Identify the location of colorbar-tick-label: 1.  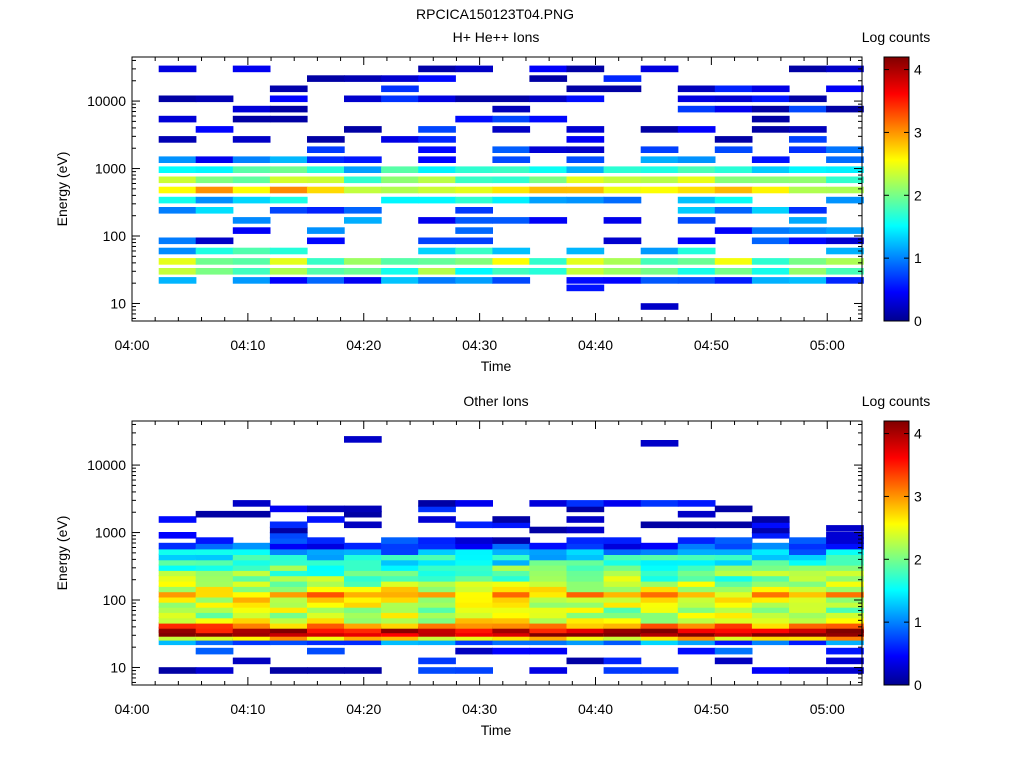
(918, 622).